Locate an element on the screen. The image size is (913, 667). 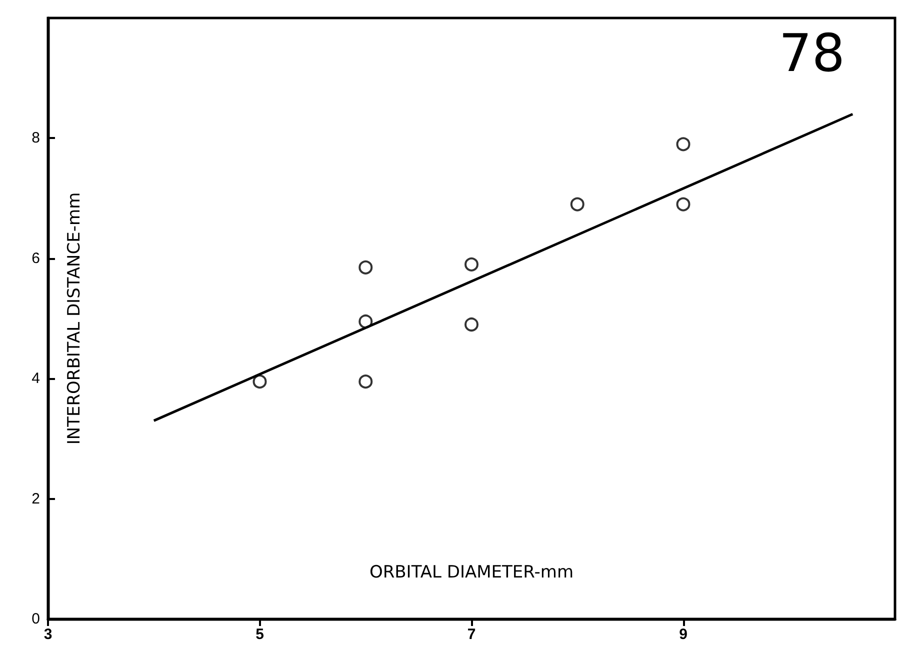
x-tick-label: 7 is located at coordinates (471, 634).